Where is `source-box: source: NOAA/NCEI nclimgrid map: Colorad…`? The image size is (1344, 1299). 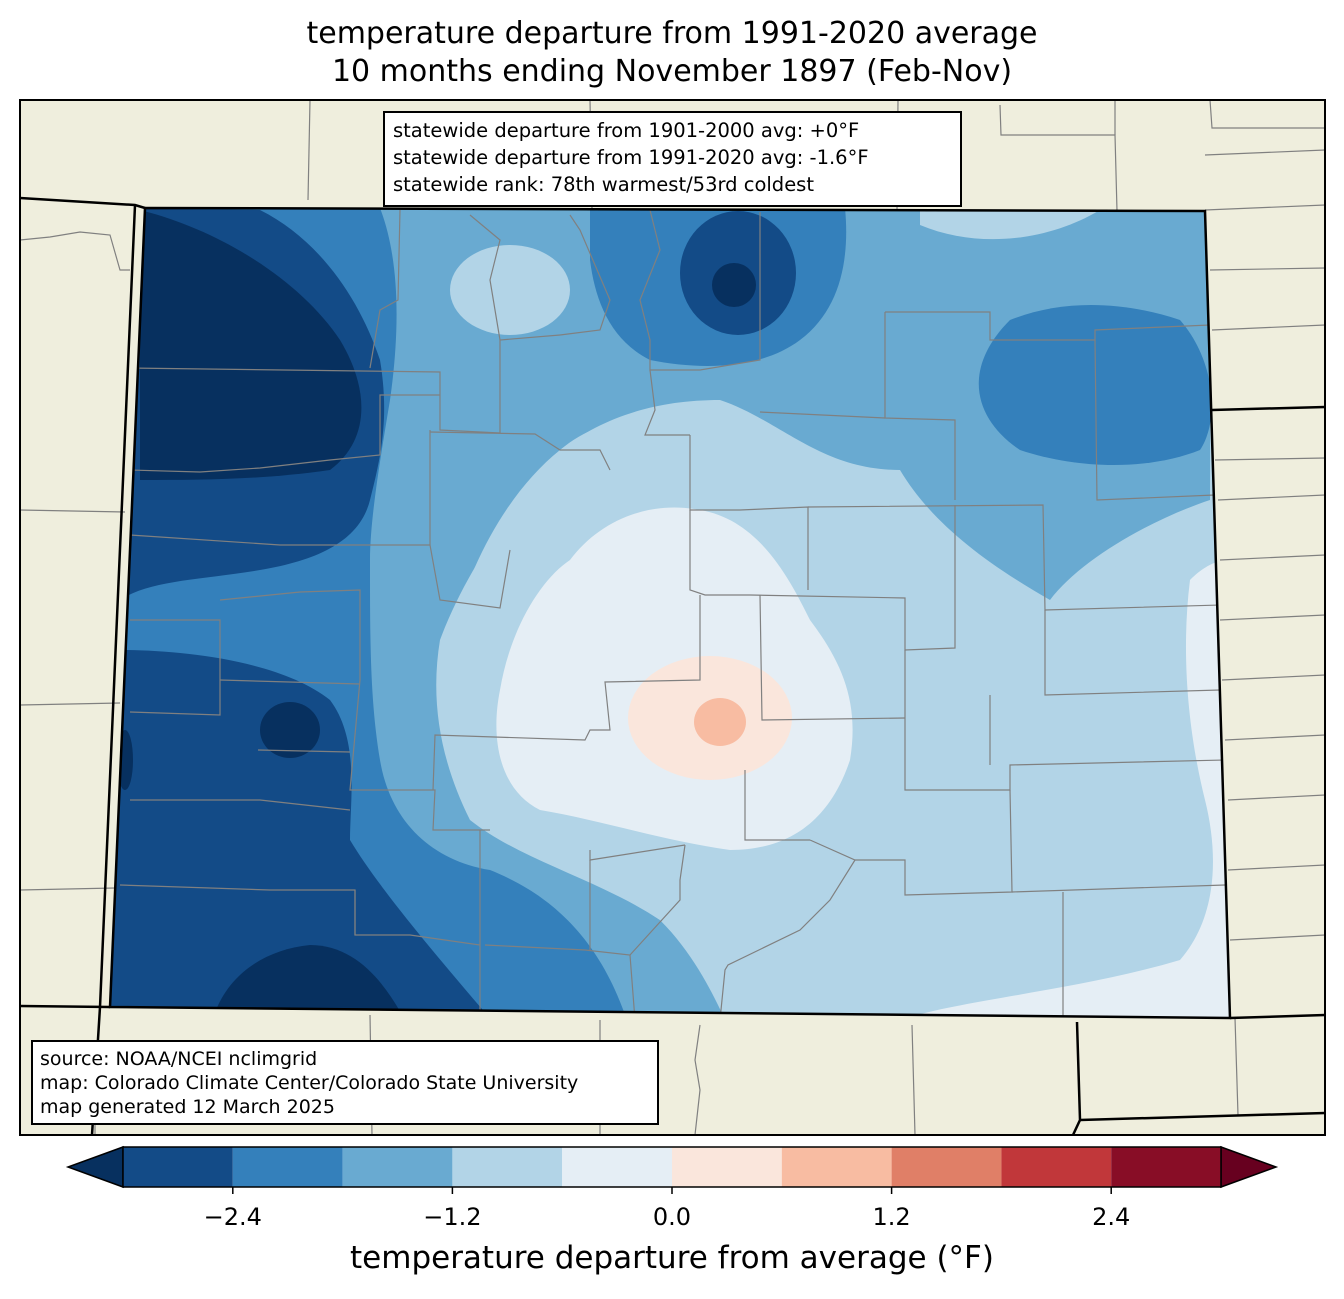
source-box: source: NOAA/NCEI nclimgrid map: Colorad… is located at coordinates (345, 1082).